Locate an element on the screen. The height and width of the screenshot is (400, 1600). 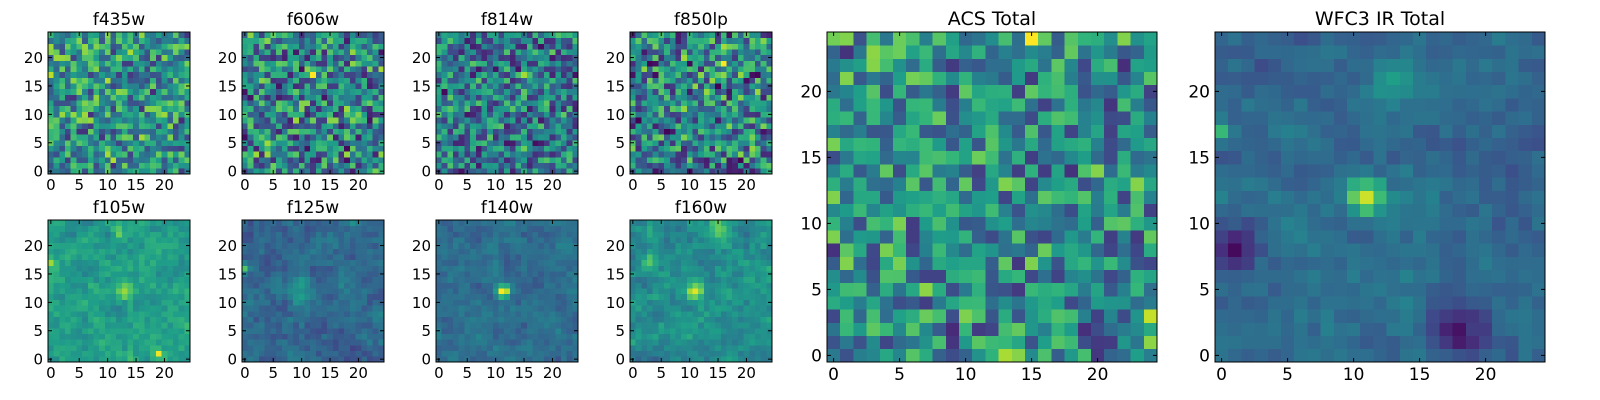
x-tick-label: 5 is located at coordinates (467, 373).